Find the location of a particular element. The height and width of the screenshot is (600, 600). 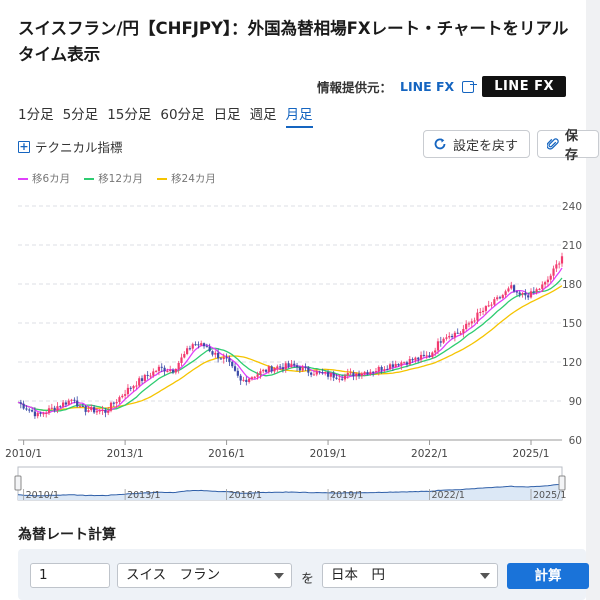

reset-settings-button: 設定を戻す is located at coordinates (476, 144).